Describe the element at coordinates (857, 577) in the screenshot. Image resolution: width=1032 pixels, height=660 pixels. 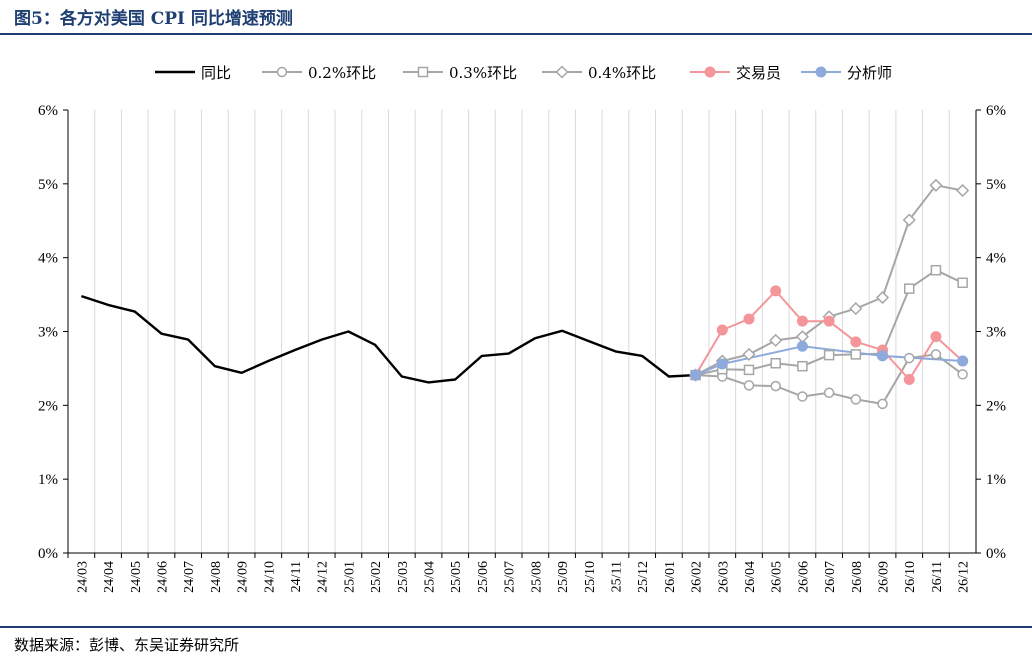
I see `x-tick-label: 26/08` at that location.